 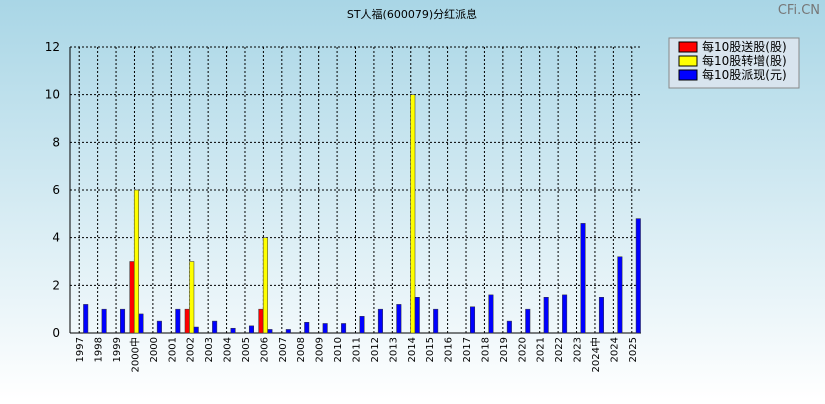 What do you see at coordinates (449, 349) in the screenshot?
I see `x-tick-label: 2016` at bounding box center [449, 349].